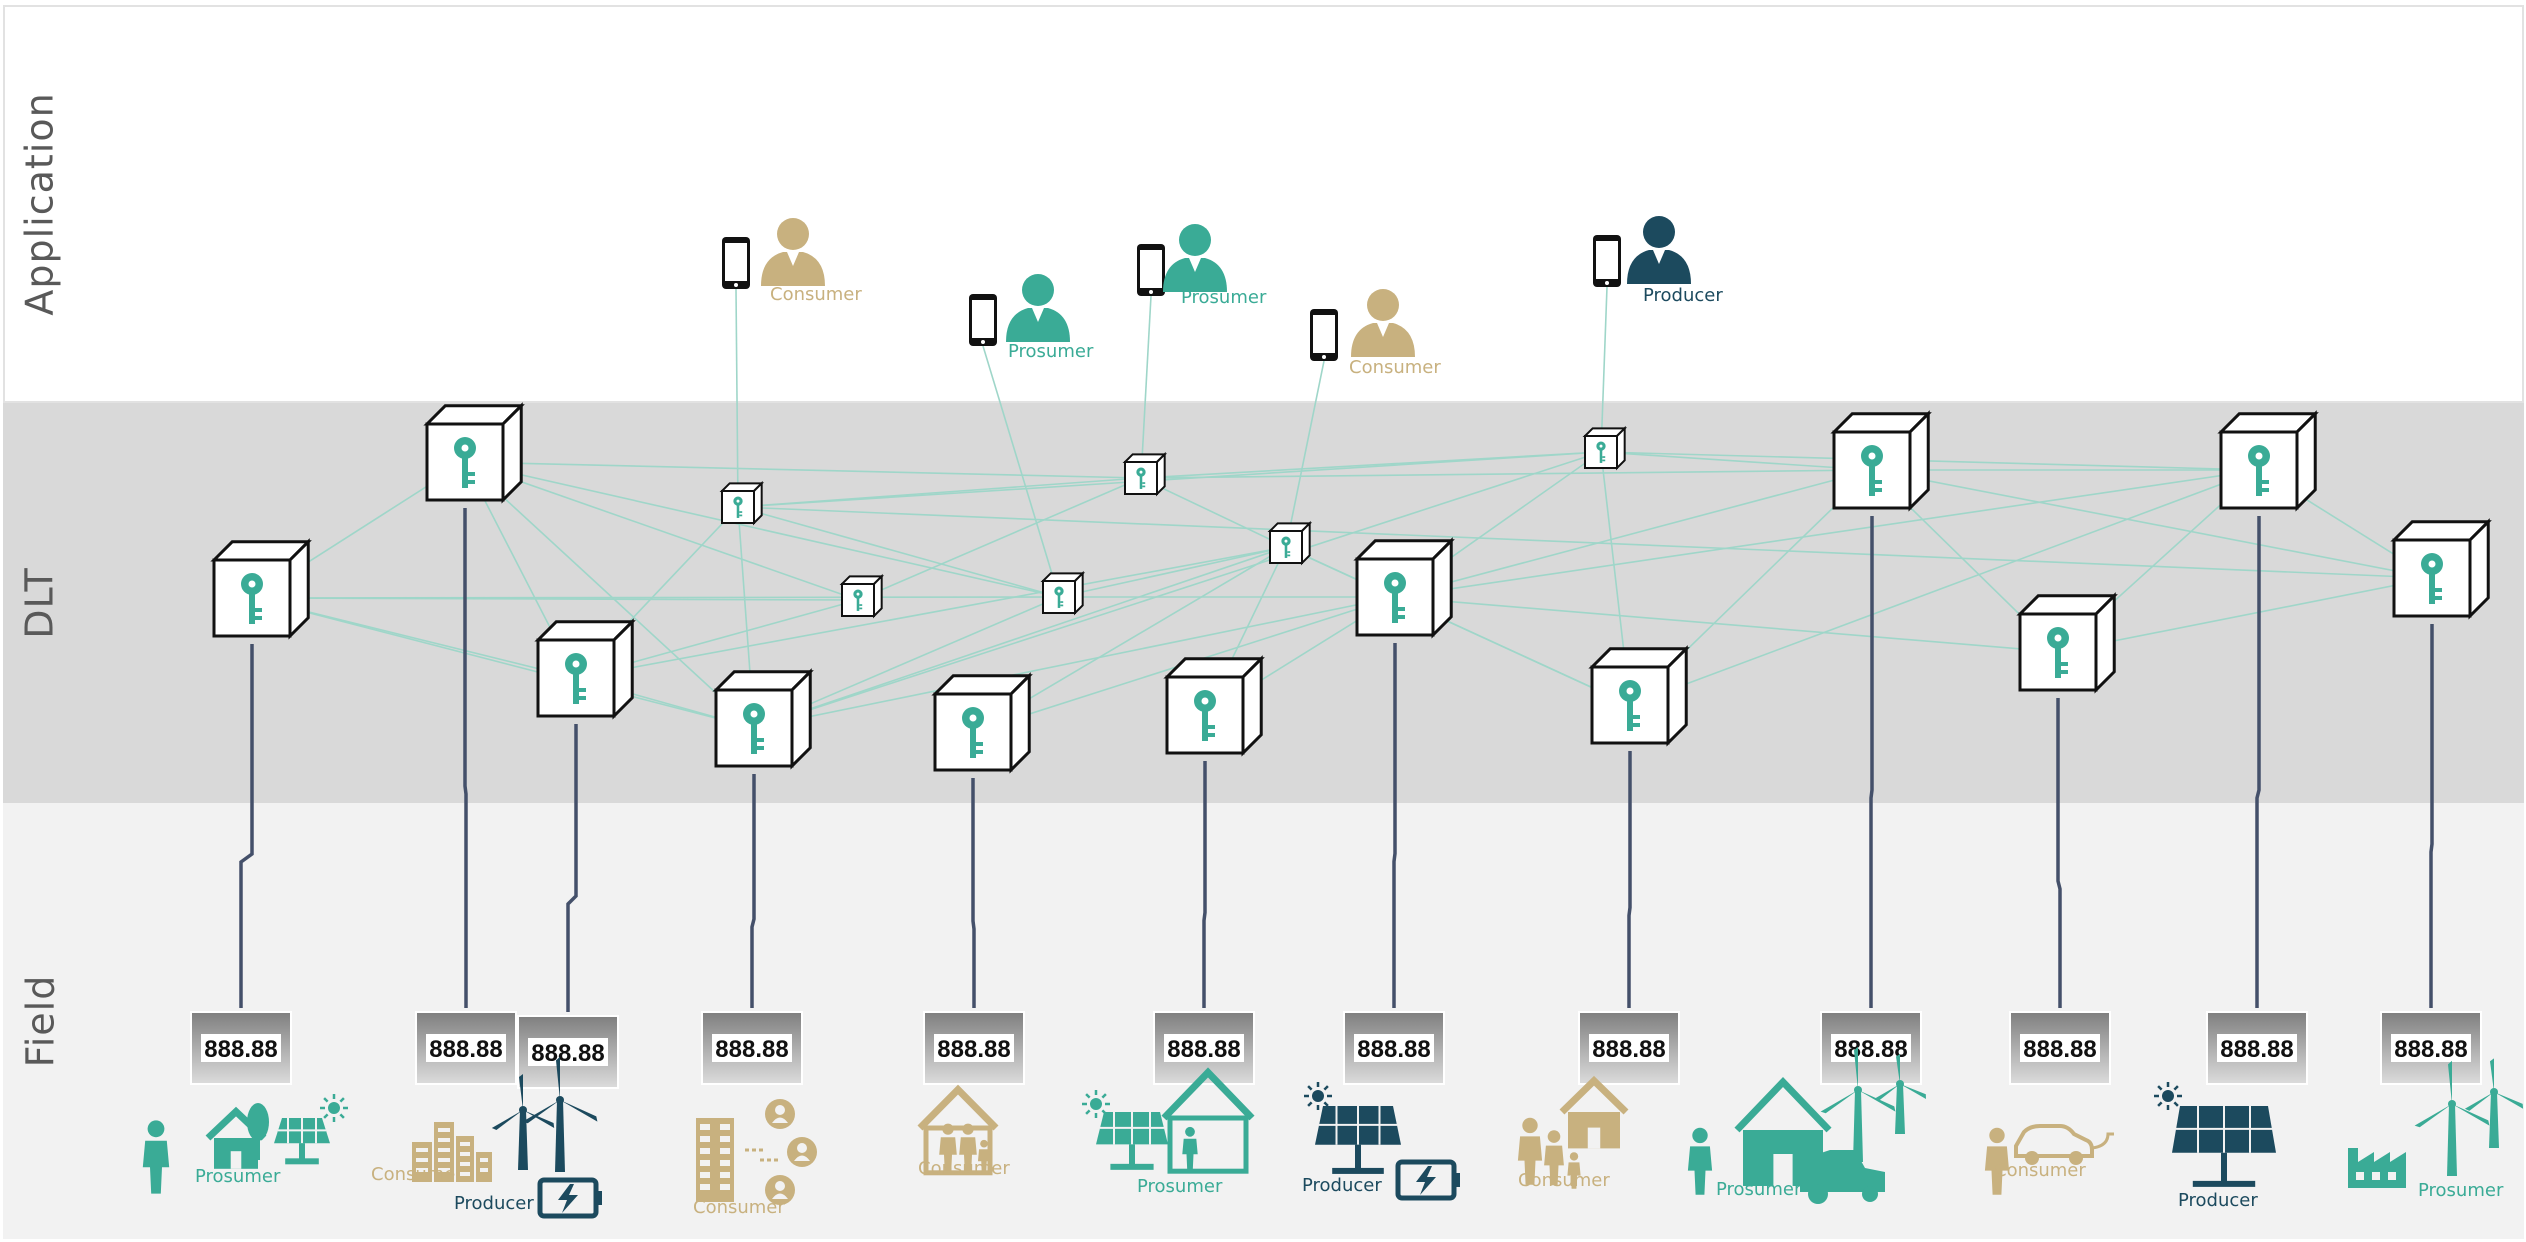  I want to click on person-electric-car-icon, so click(2049, 1159).